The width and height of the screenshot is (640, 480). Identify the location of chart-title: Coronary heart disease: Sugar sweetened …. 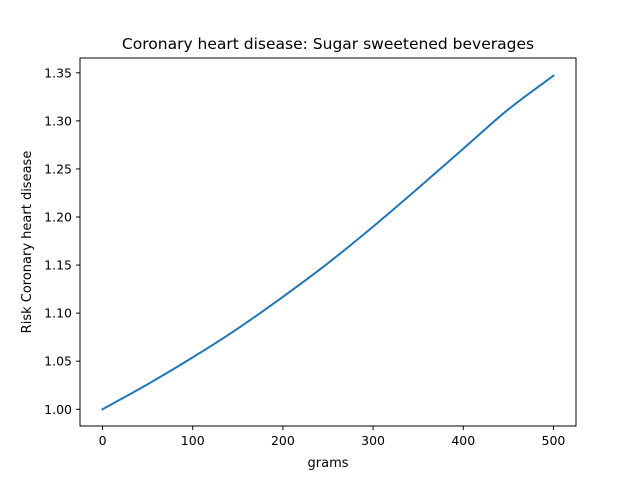
(328, 44).